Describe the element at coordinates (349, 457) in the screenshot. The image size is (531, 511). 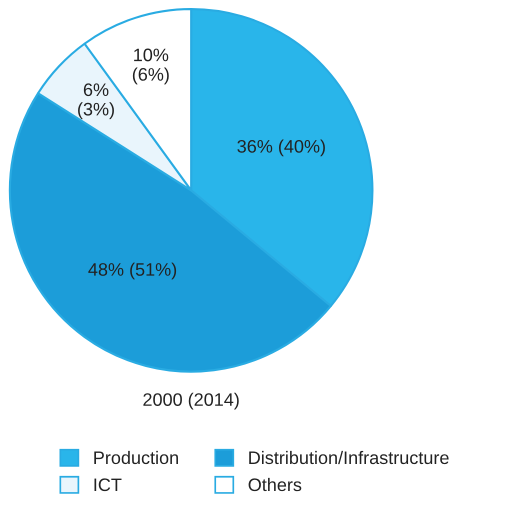
I see `legend-label: Distribution/Infrastructure` at that location.